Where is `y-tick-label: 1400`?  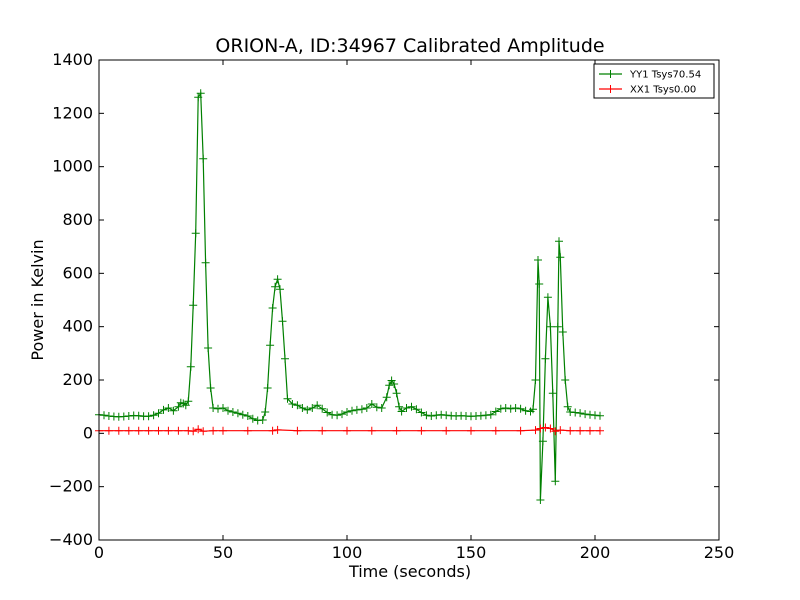
y-tick-label: 1400 is located at coordinates (72, 59).